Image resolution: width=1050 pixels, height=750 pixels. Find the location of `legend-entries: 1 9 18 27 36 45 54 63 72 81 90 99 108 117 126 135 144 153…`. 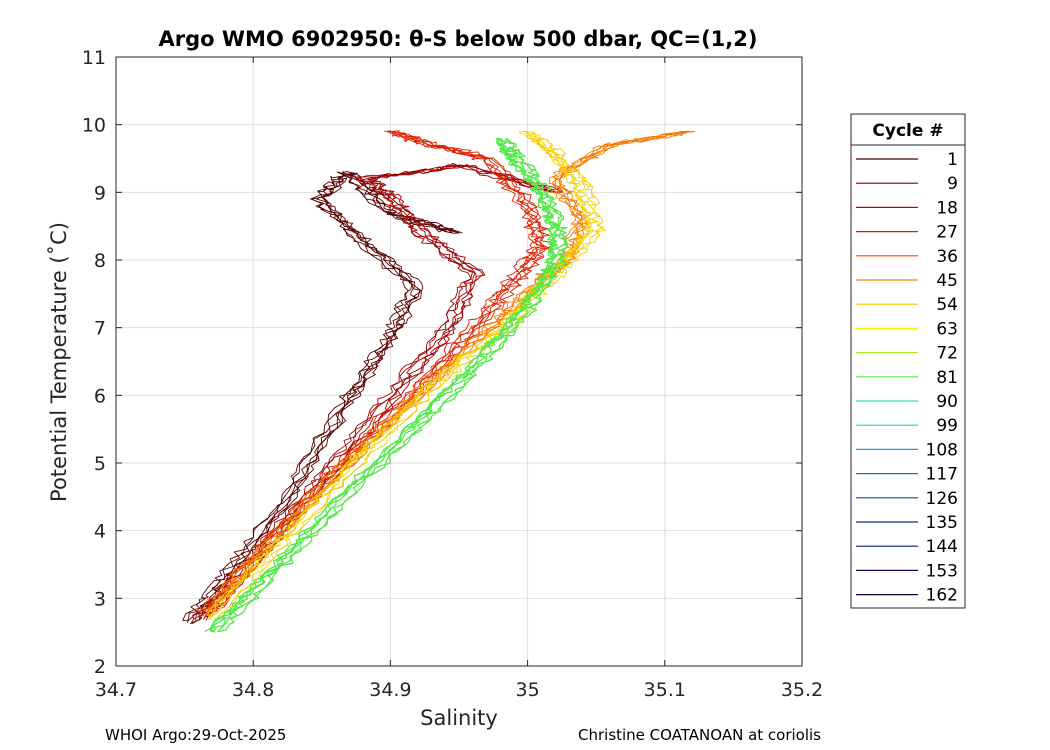

legend-entries: 1 9 18 27 36 45 54 63 72 81 90 99 108 117 126 135 144 153… is located at coordinates (907, 378).